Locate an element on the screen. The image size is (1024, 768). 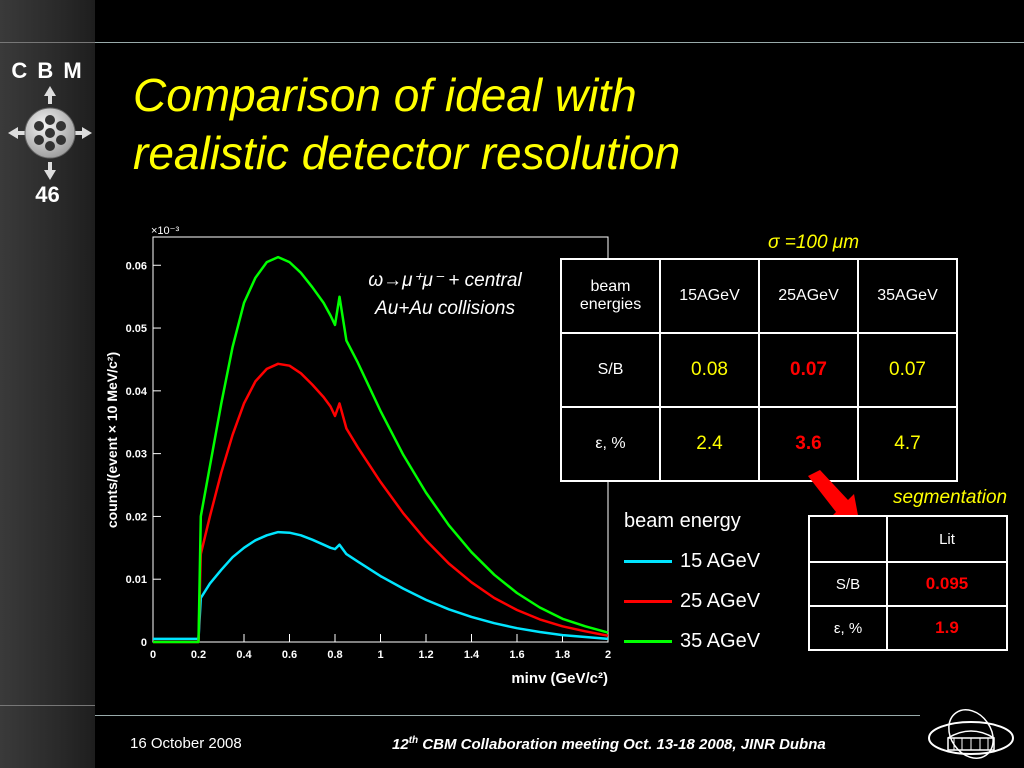
logo-text: C B M is located at coordinates (47, 70).